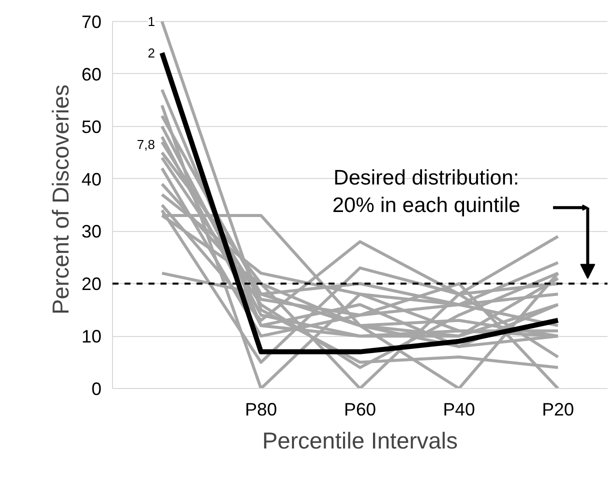  I want to click on annotation: Desired distribution: 20% in each quintile, so click(426, 192).